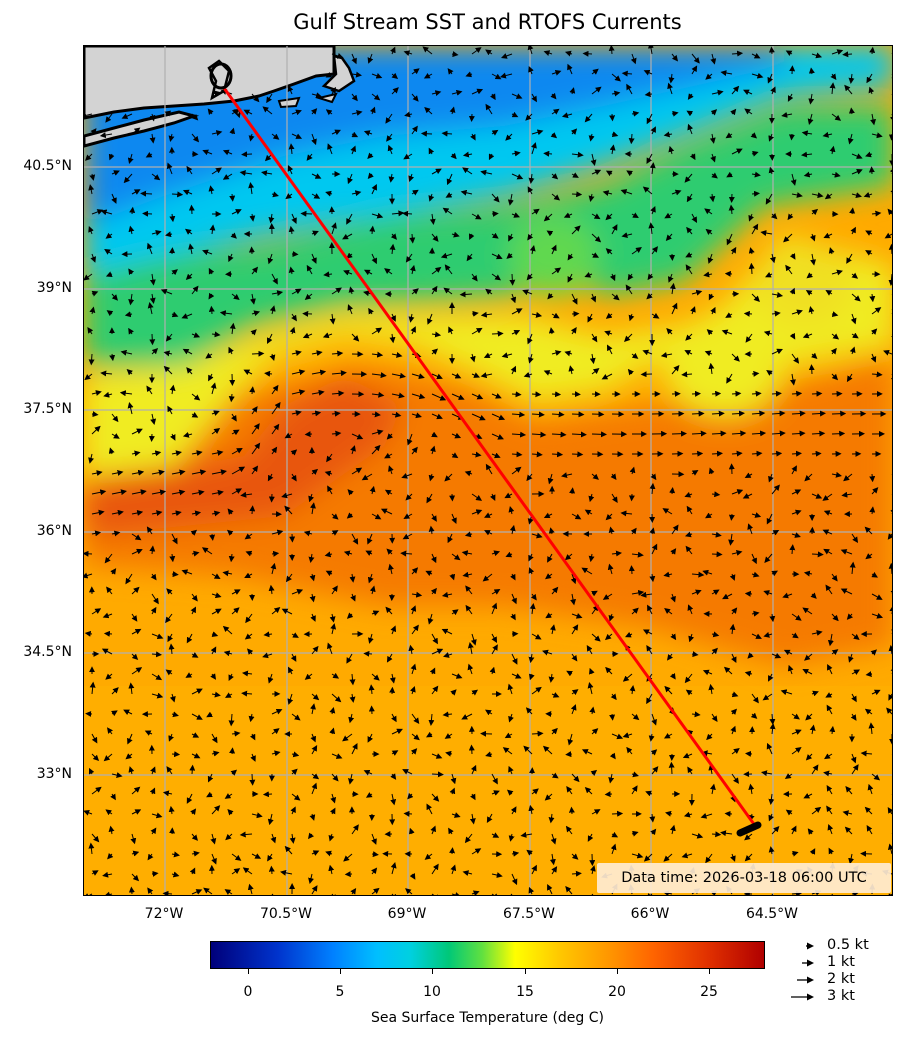 Image resolution: width=907 pixels, height=1044 pixels. Describe the element at coordinates (804, 286) in the screenshot. I see `sst-warm-core-ring` at that location.